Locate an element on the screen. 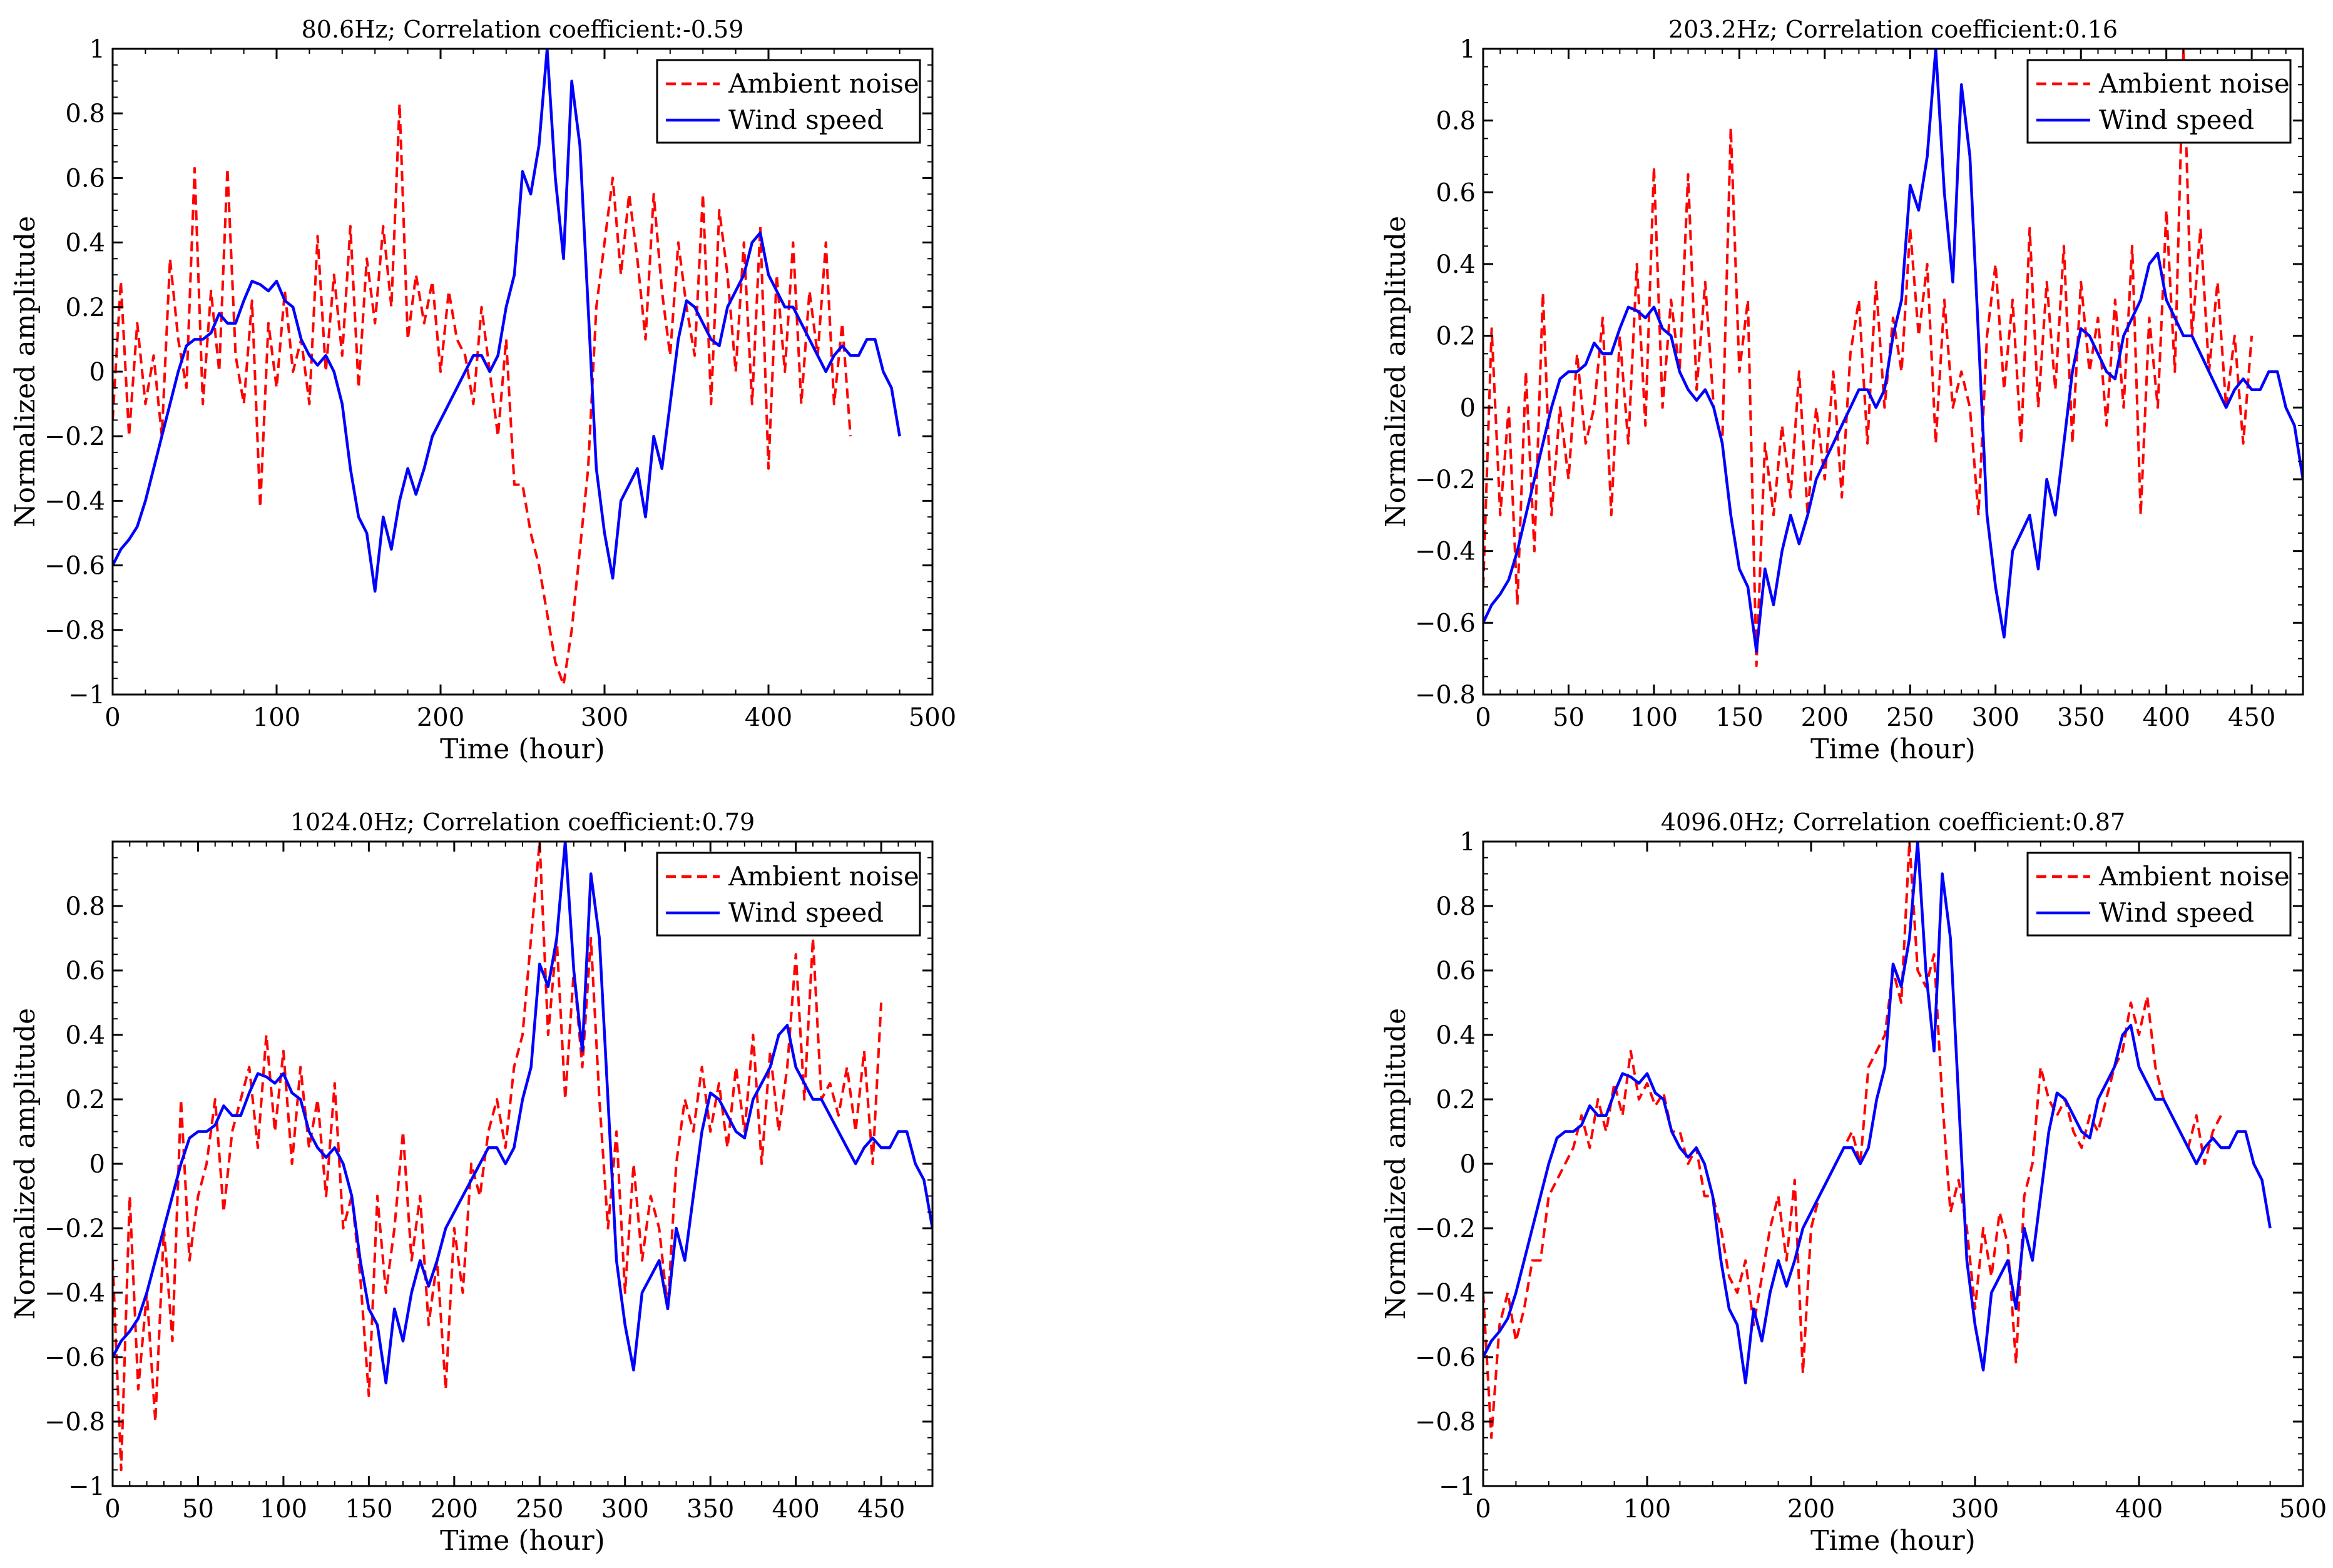 The width and height of the screenshot is (2333, 1568). chart-title: 80.6Hz; Correlation coefficient:-0.59 is located at coordinates (523, 29).